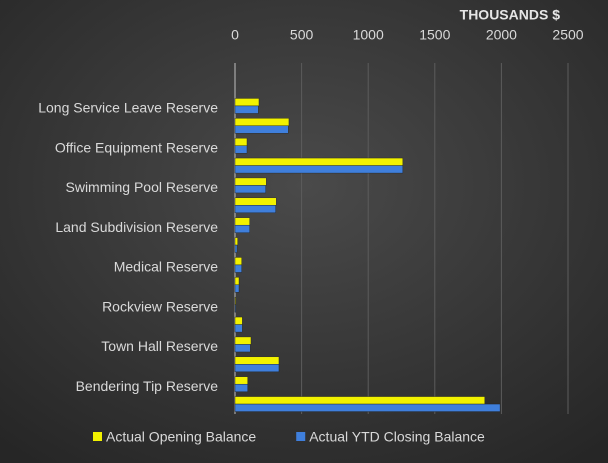 The height and width of the screenshot is (463, 608). Describe the element at coordinates (501, 35) in the screenshot. I see `x-tick-label: 2000` at that location.